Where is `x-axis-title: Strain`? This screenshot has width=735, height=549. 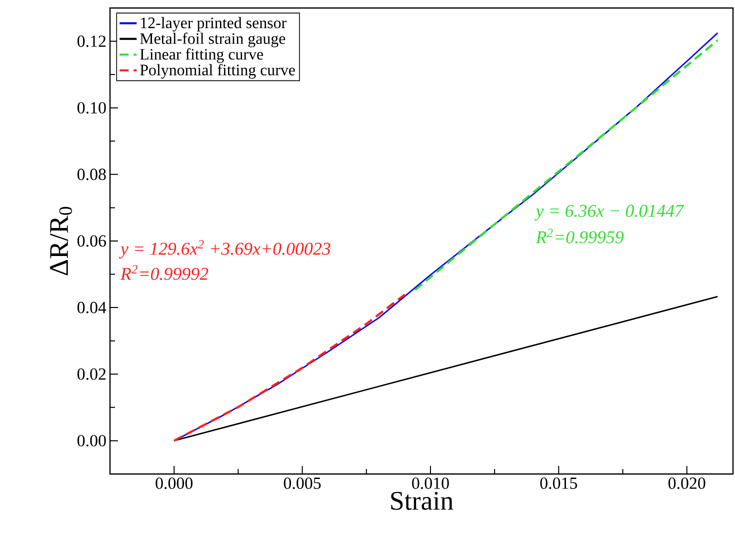
x-axis-title: Strain is located at coordinates (422, 501).